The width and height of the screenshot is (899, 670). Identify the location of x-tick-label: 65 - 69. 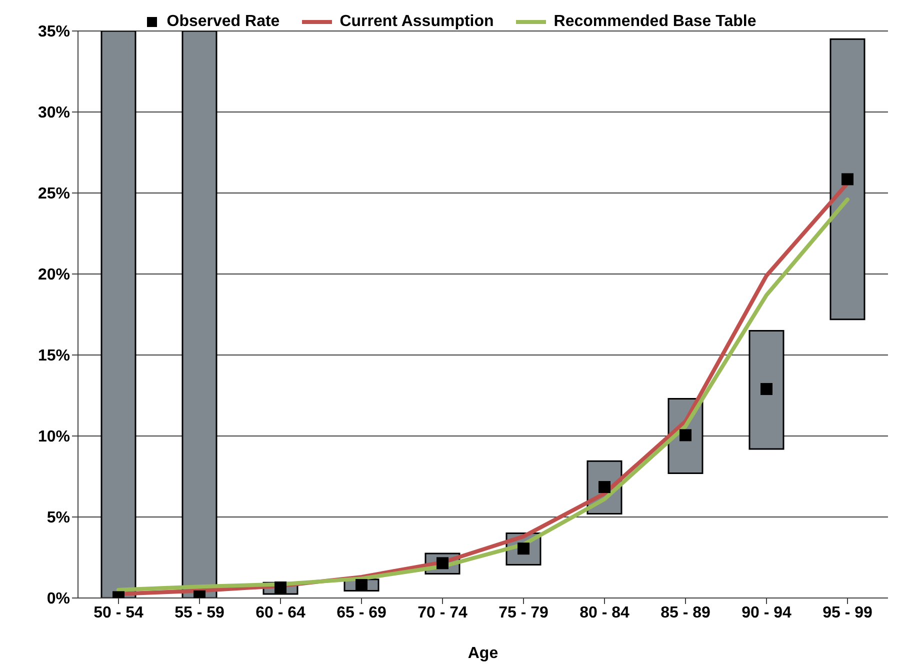
(361, 613).